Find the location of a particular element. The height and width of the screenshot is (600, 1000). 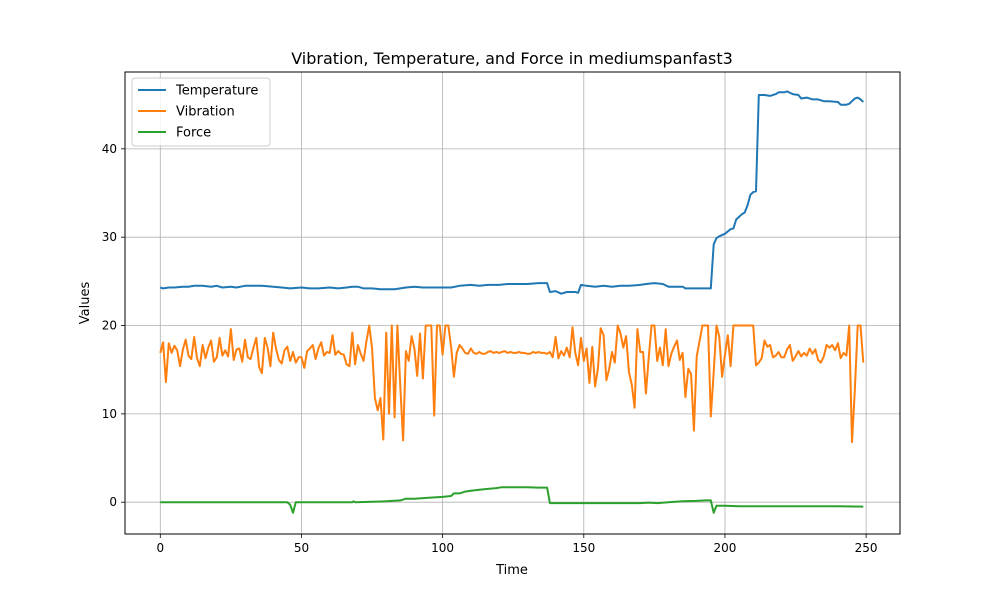

y-axis-label: Values is located at coordinates (85, 303).